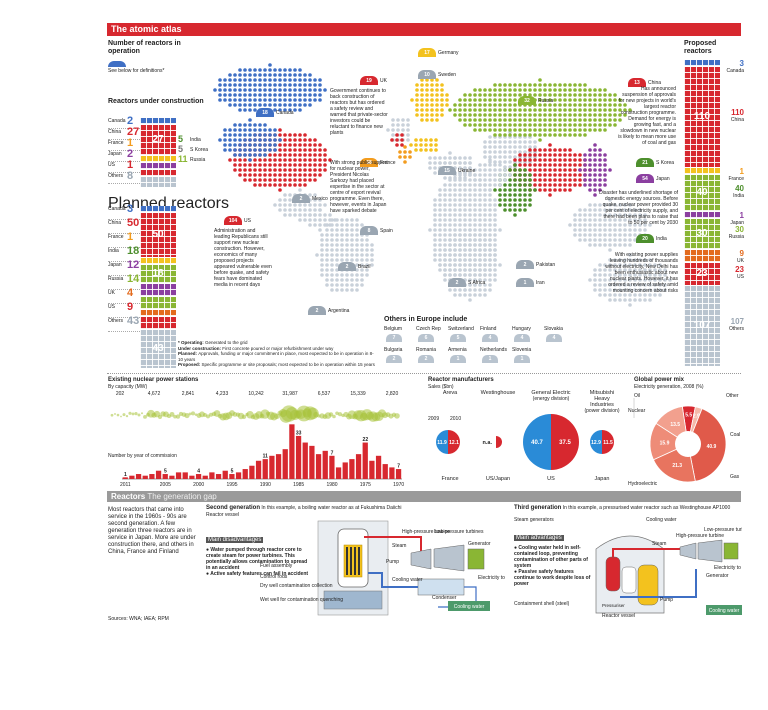  Describe the element at coordinates (158, 173) in the screenshot. I see `grid-block` at that location.